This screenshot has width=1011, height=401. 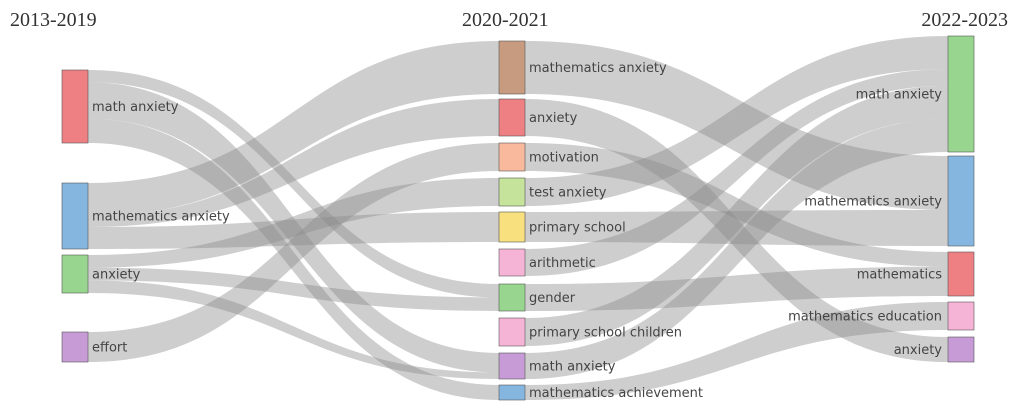 What do you see at coordinates (116, 275) in the screenshot?
I see `node-label-c0-anxiety: anxiety` at bounding box center [116, 275].